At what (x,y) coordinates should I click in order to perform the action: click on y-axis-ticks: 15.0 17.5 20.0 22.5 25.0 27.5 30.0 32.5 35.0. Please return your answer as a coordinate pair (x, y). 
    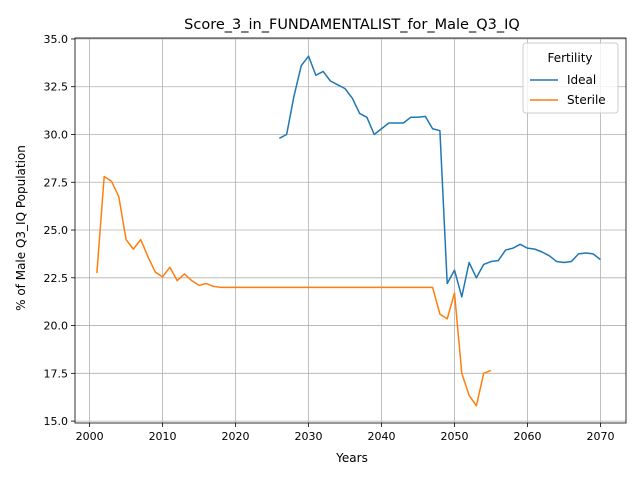
    Looking at the image, I should click on (59, 230).